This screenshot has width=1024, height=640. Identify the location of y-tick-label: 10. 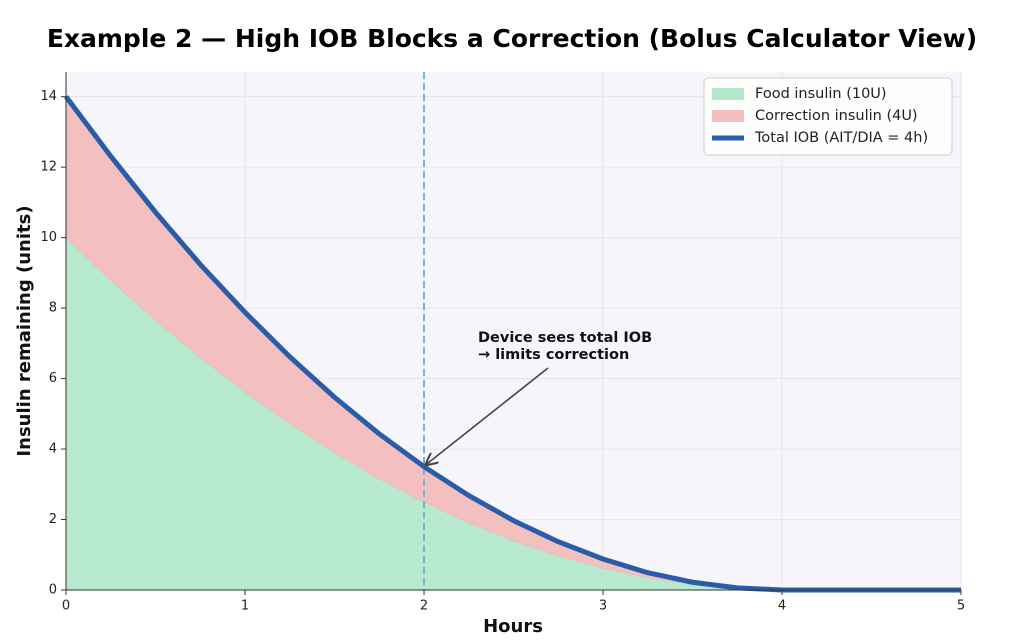
(48, 237).